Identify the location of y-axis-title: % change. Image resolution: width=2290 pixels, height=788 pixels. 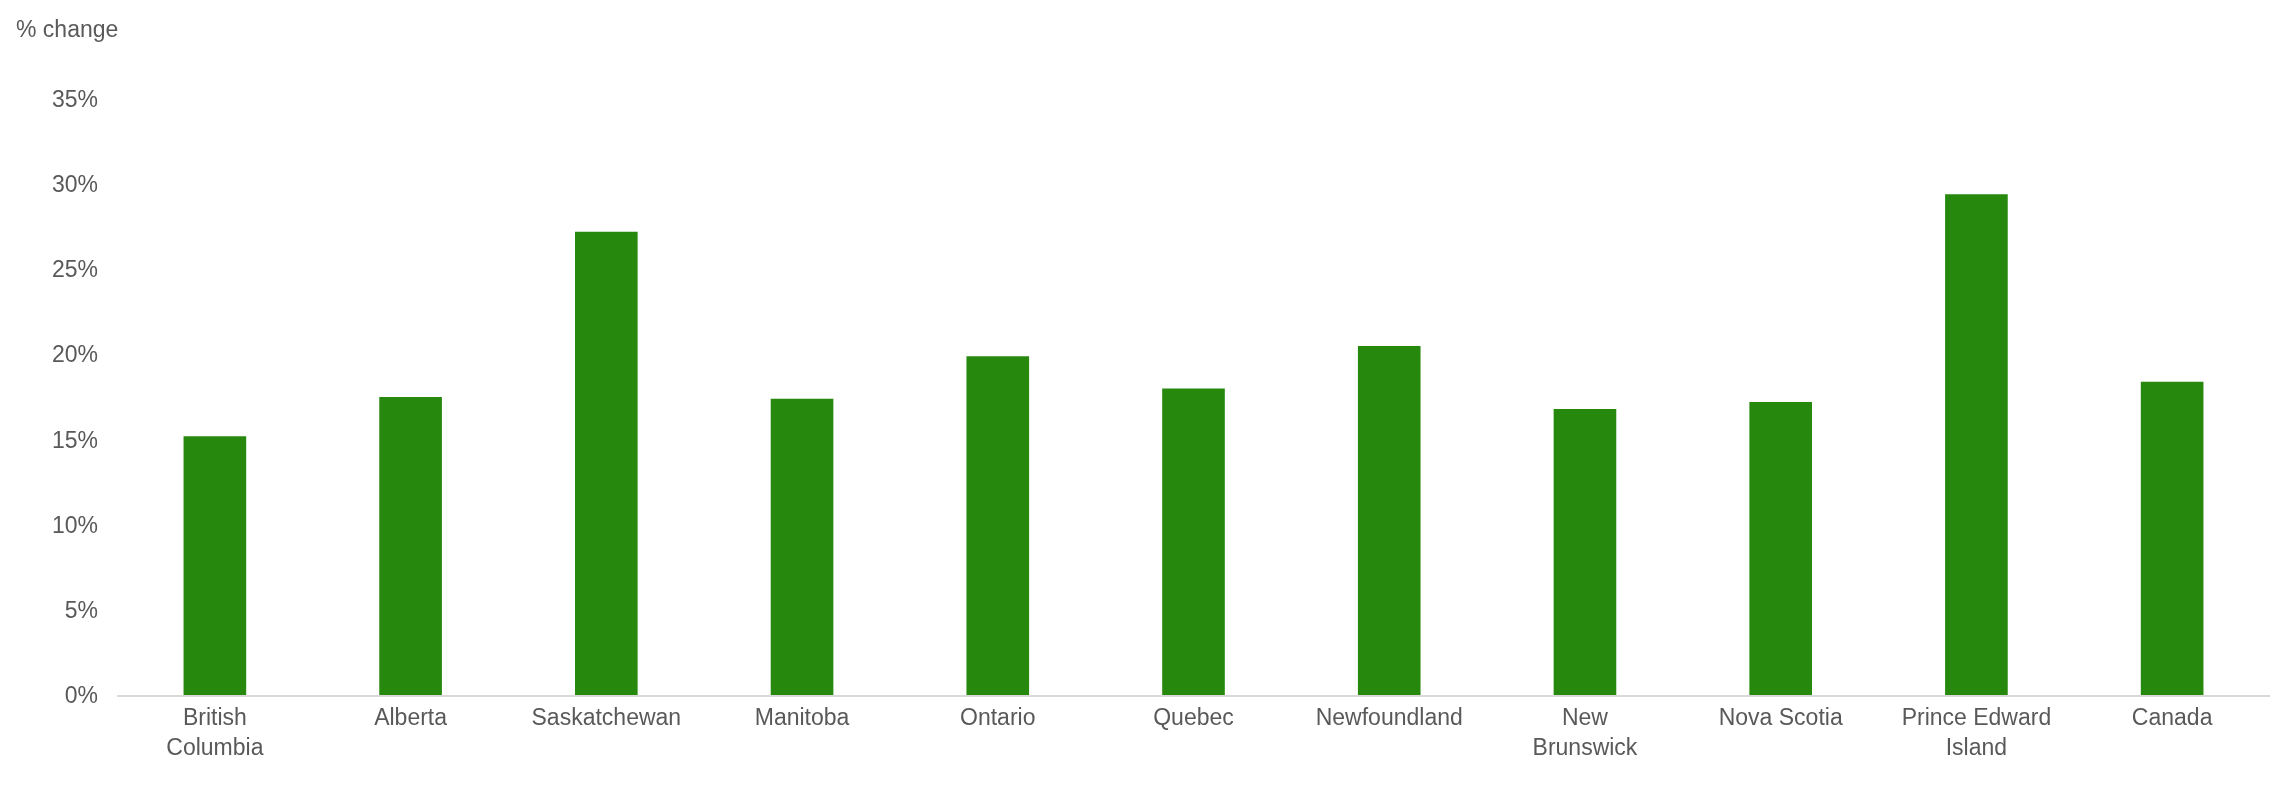
(67, 29).